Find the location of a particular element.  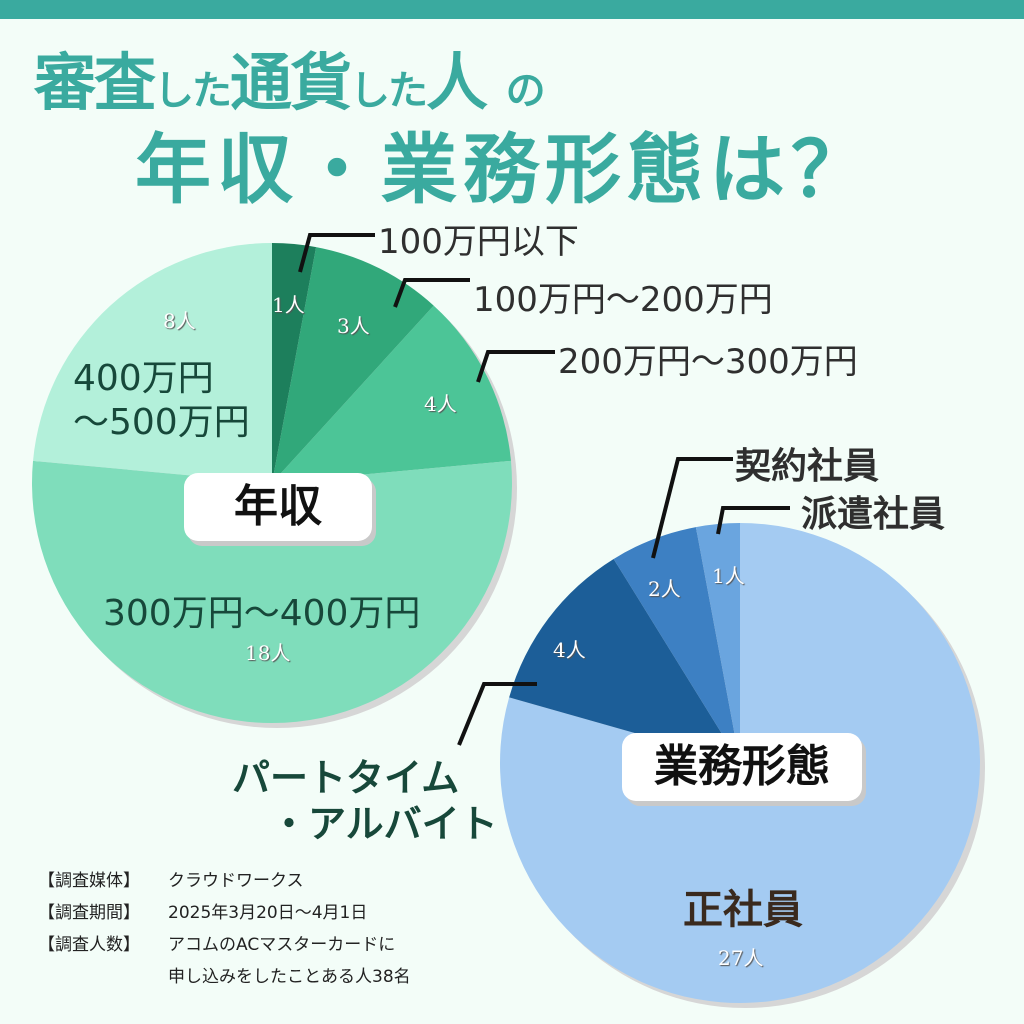

pie-slice-契約社員 is located at coordinates (676, 645).